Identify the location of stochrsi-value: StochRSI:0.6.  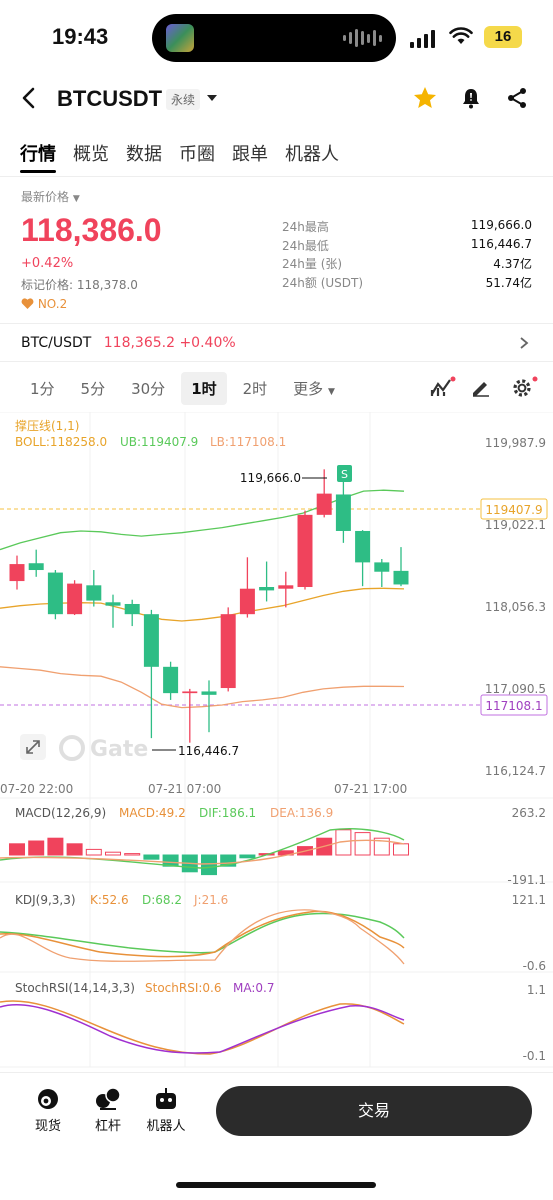
(183, 988).